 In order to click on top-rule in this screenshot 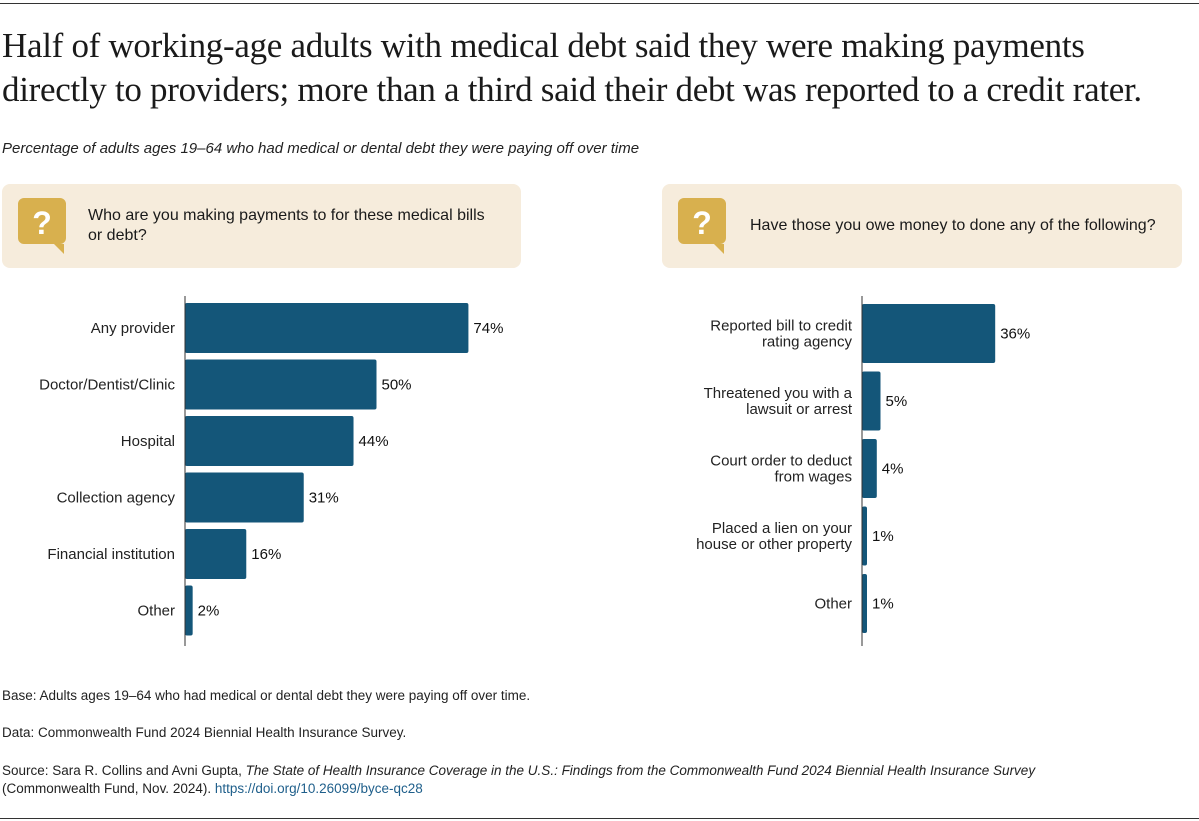, I will do `click(599, 3)`.